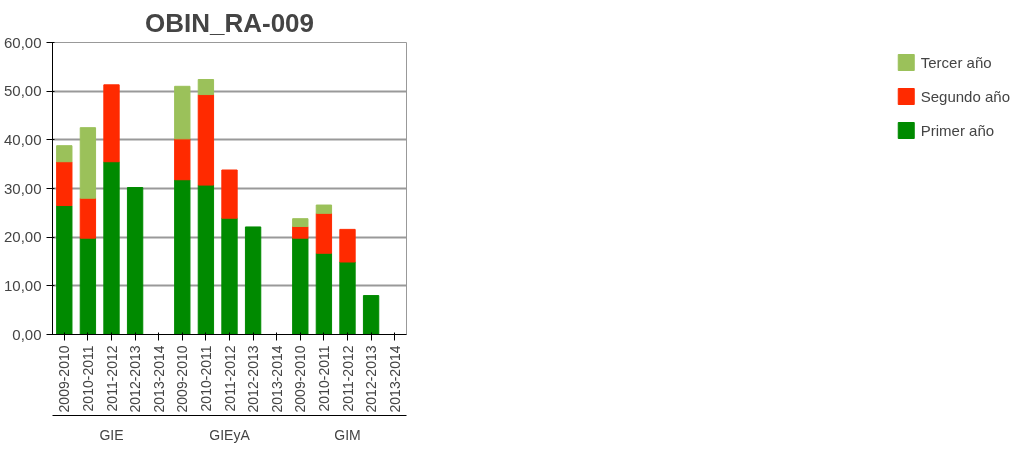 Image resolution: width=1029 pixels, height=452 pixels. I want to click on y-tick-label: 0,00, so click(27, 334).